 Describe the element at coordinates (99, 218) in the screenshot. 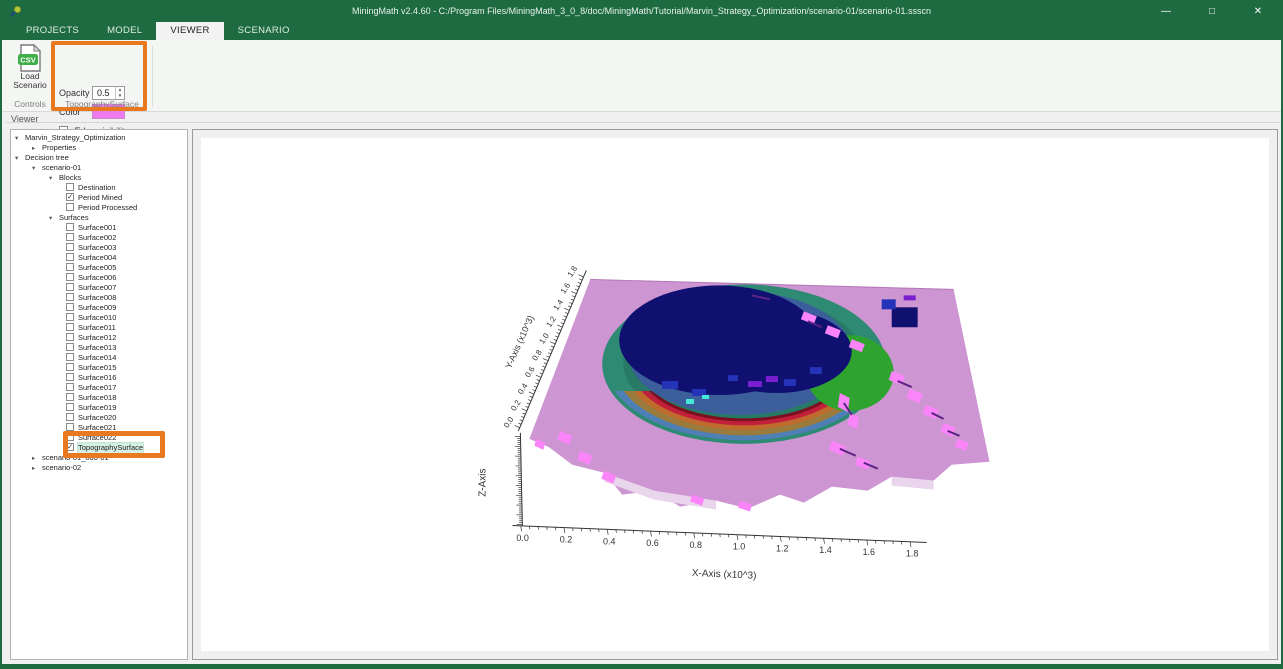

I see `tree-item-surfaces: ▾ Surfaces` at that location.